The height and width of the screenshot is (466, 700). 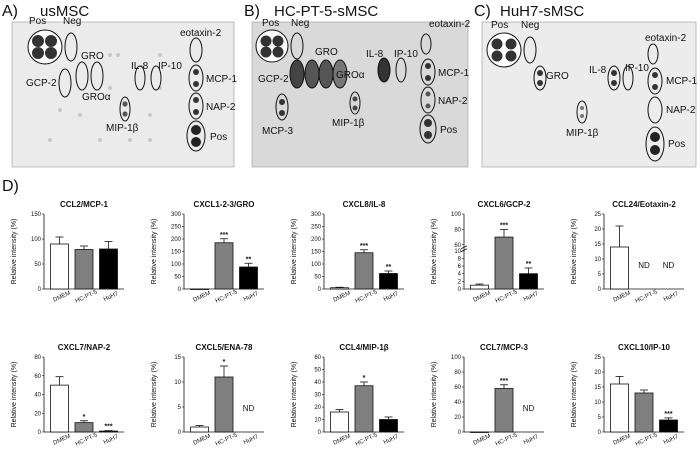 What do you see at coordinates (10, 11) in the screenshot?
I see `blot-a-letter: A)` at bounding box center [10, 11].